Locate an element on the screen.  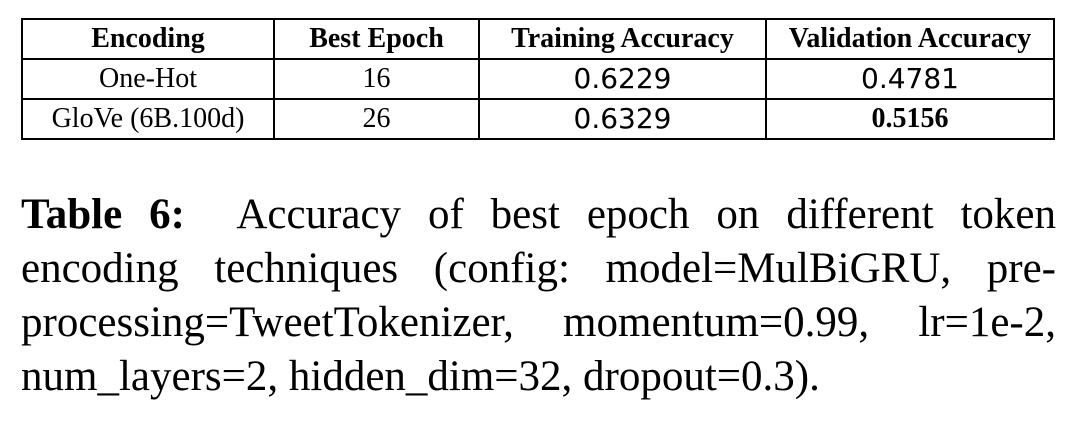
header-validation-accuracy: Validation Accuracy is located at coordinates (910, 39).